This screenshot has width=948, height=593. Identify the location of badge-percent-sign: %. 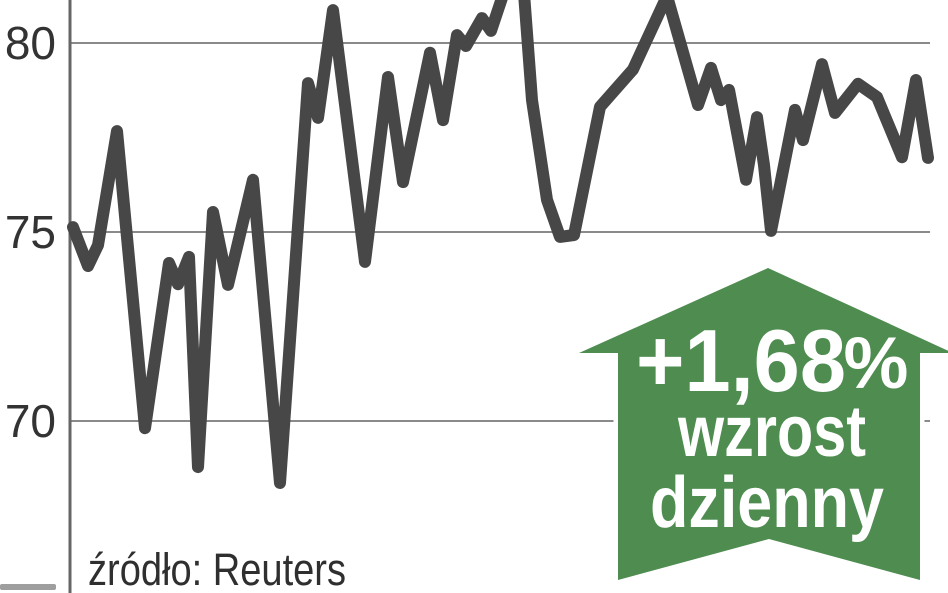
(876, 363).